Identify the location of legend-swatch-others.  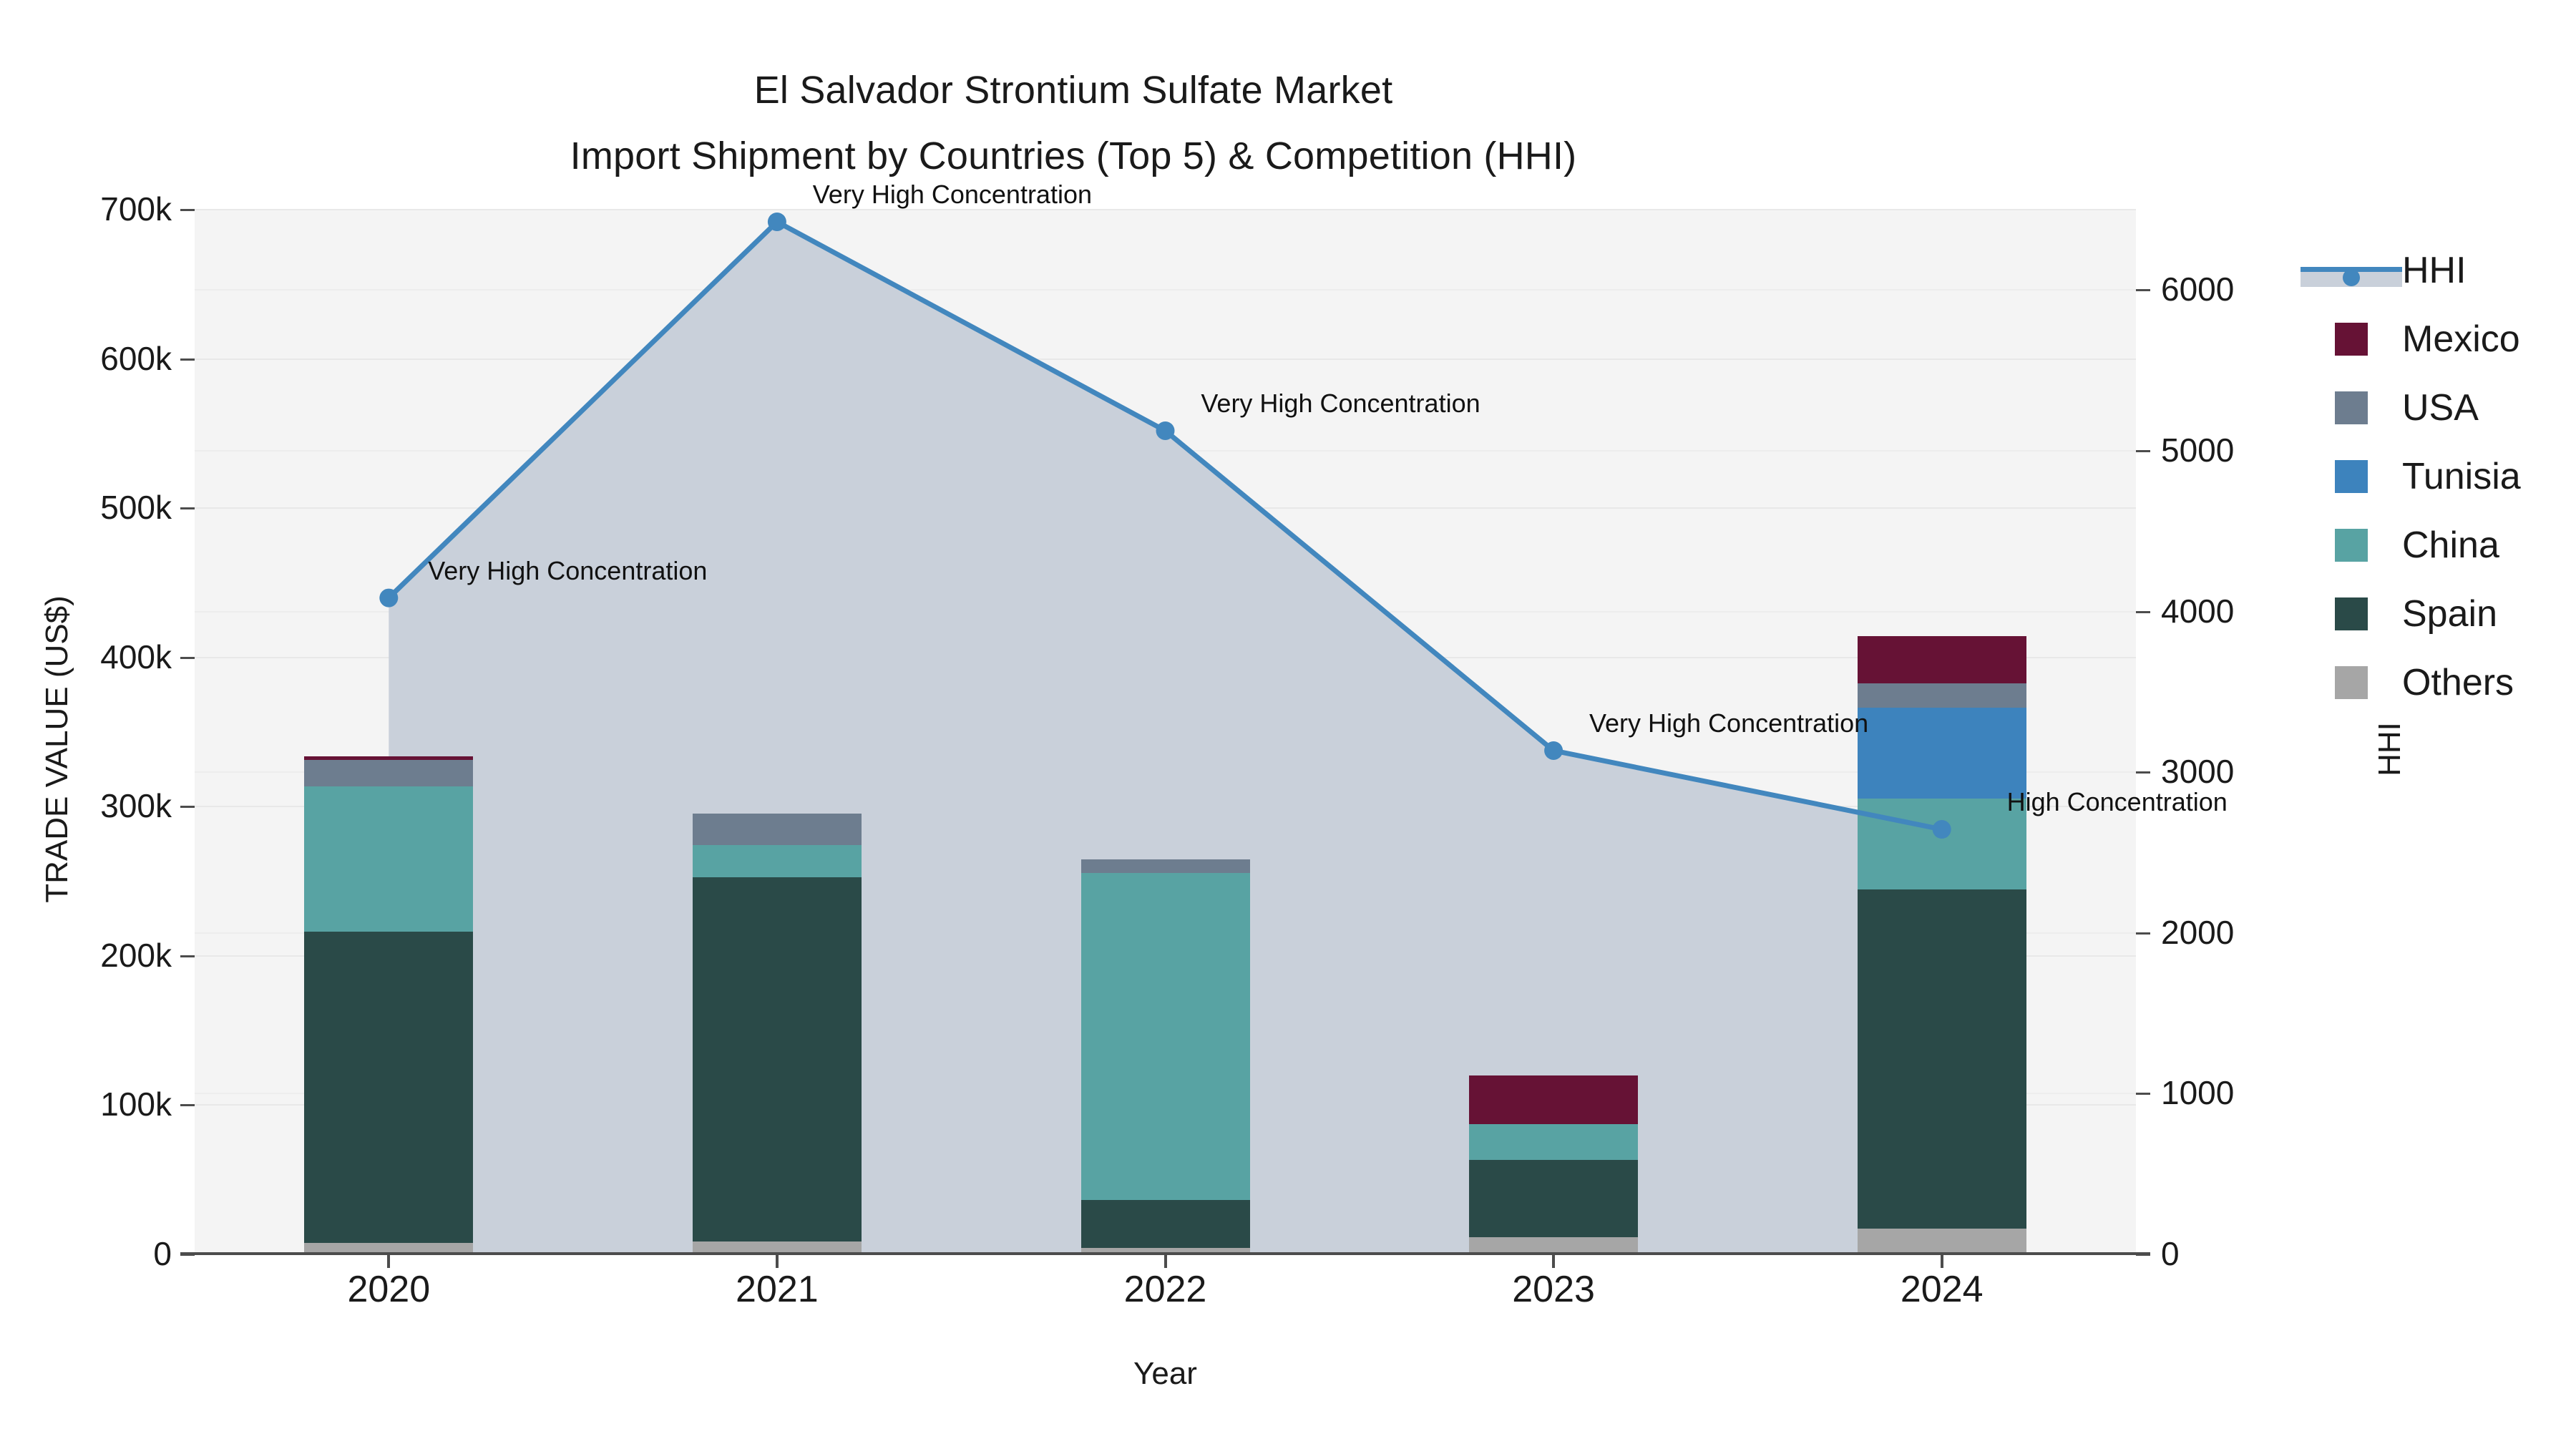
(2351, 682).